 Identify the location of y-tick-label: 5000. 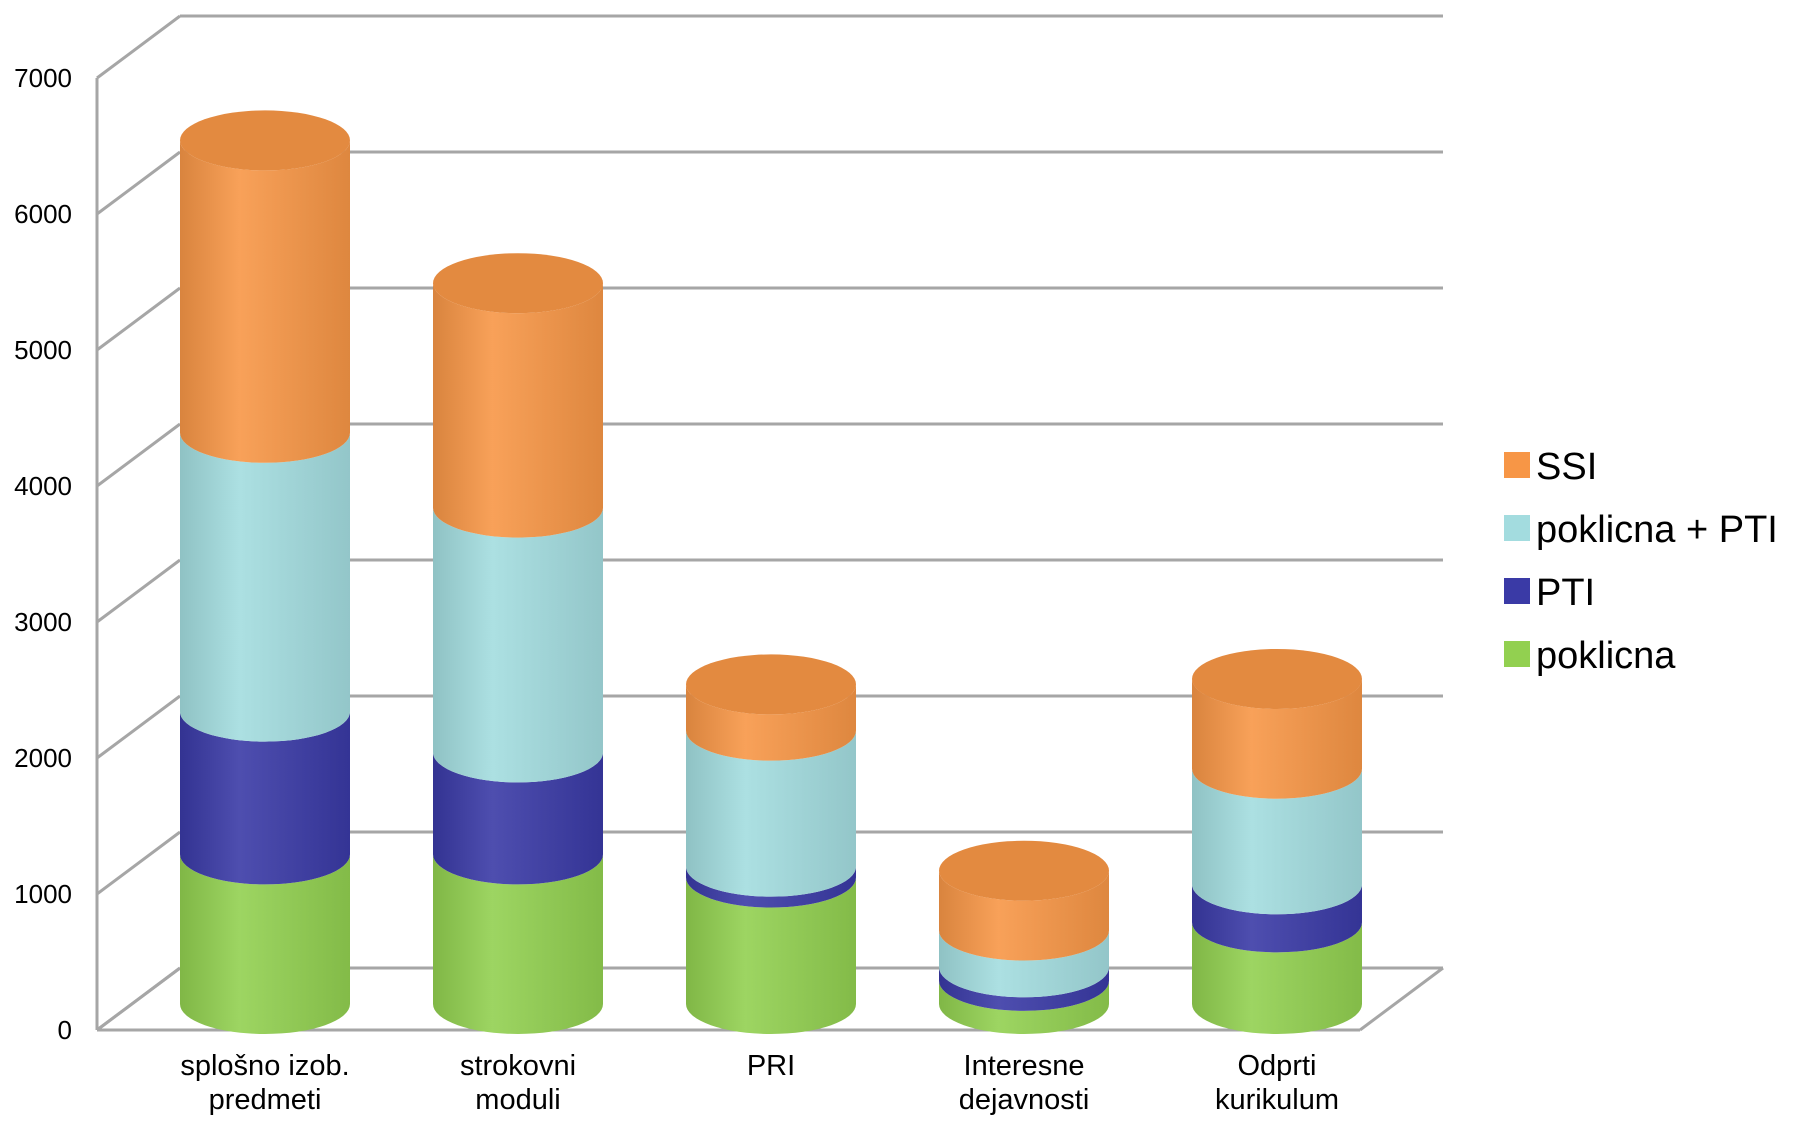
(43, 350).